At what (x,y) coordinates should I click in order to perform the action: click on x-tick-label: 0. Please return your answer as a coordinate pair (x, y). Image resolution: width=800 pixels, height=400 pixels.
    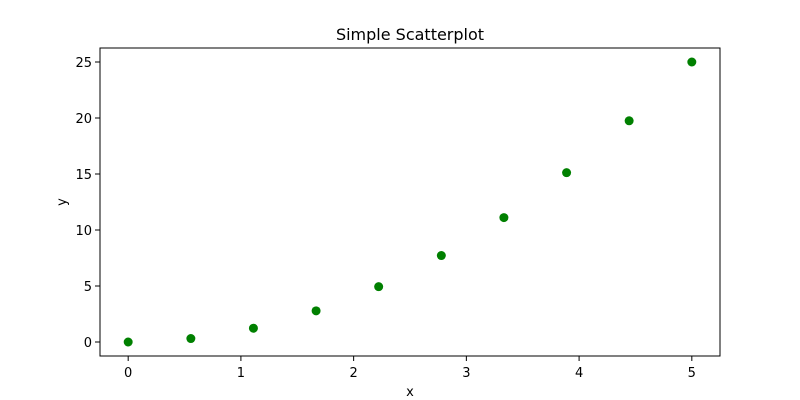
    Looking at the image, I should click on (128, 373).